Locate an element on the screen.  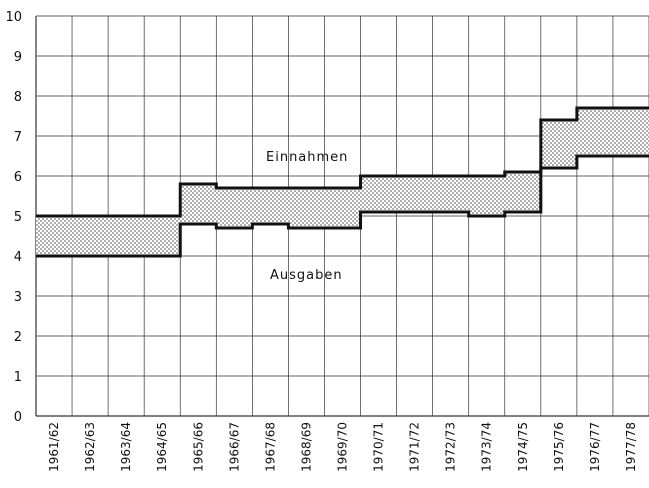
y-tick-label: 2 is located at coordinates (18, 337).